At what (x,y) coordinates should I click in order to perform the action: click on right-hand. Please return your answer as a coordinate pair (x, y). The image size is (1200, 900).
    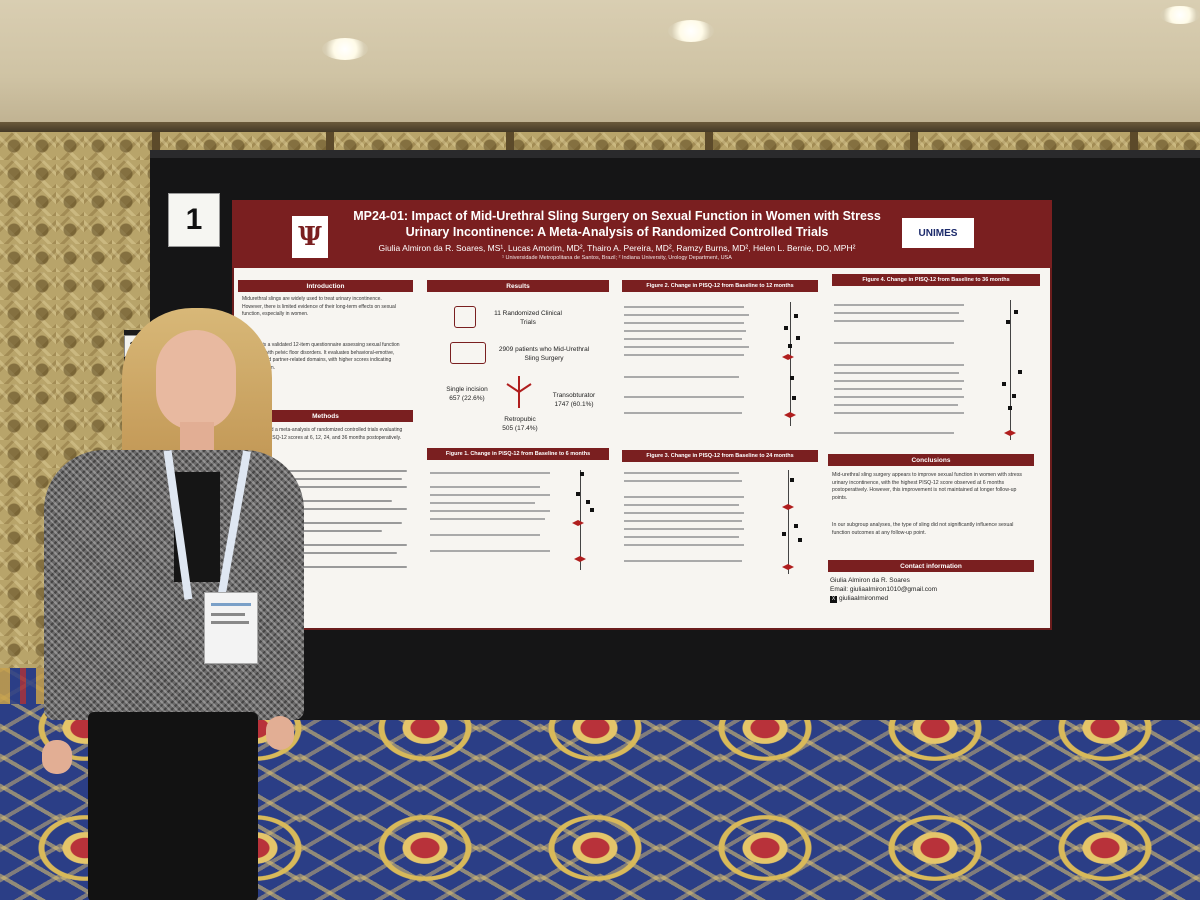
    Looking at the image, I should click on (280, 733).